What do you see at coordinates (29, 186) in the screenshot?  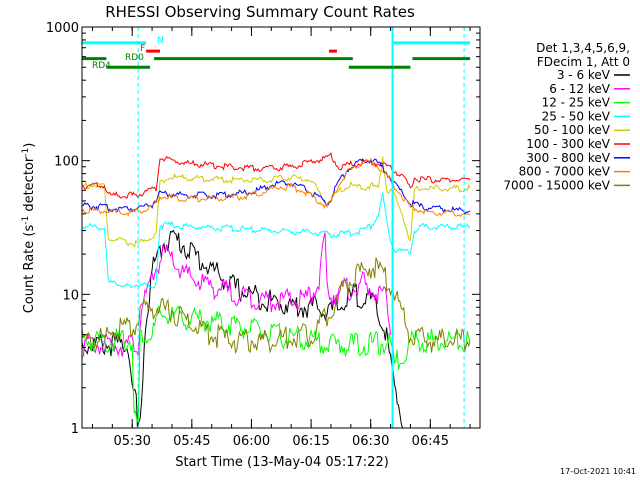 I see `y-axis-label-mid: detector` at bounding box center [29, 186].